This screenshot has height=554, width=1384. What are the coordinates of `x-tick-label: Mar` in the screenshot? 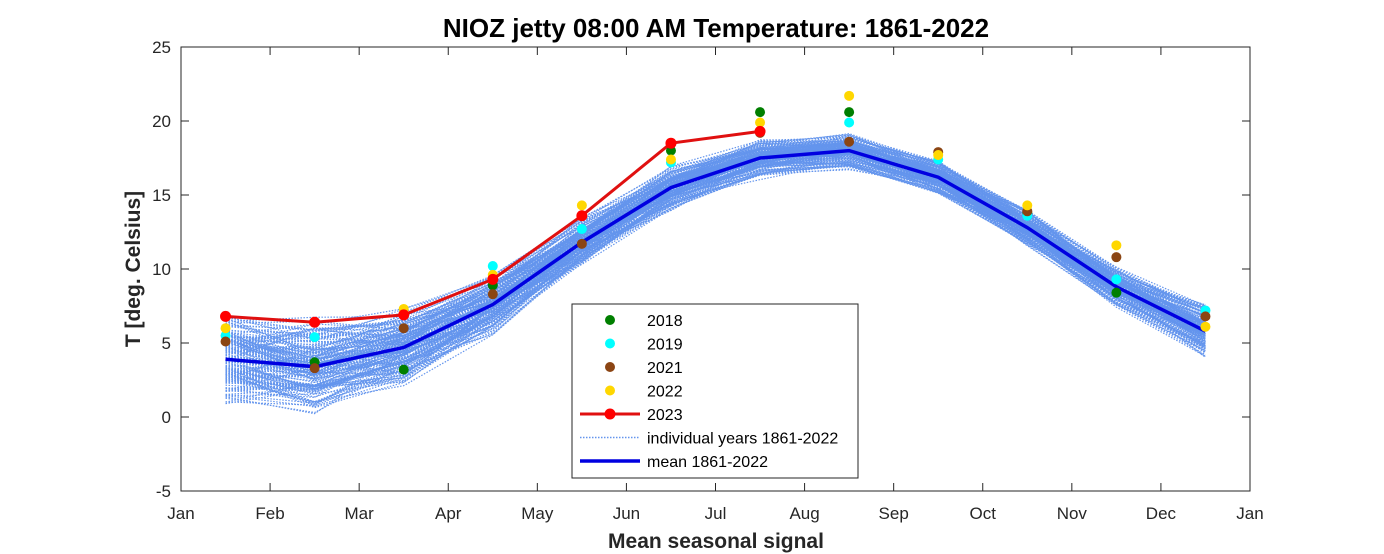 It's located at (360, 513).